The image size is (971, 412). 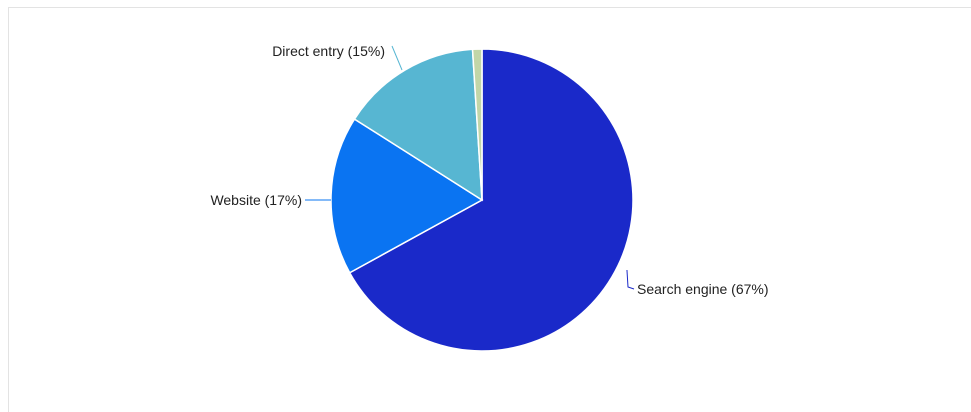 What do you see at coordinates (256, 200) in the screenshot?
I see `slice-label-1: Website (17%)` at bounding box center [256, 200].